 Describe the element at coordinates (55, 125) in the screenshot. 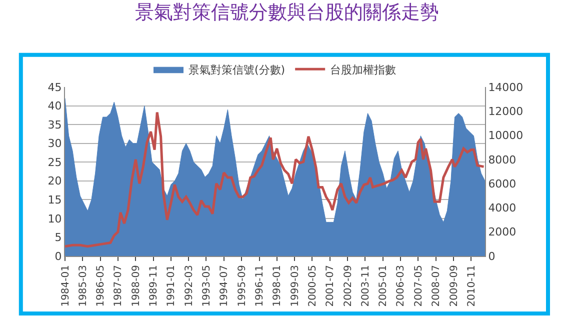

I see `y-tick-label: 35` at that location.